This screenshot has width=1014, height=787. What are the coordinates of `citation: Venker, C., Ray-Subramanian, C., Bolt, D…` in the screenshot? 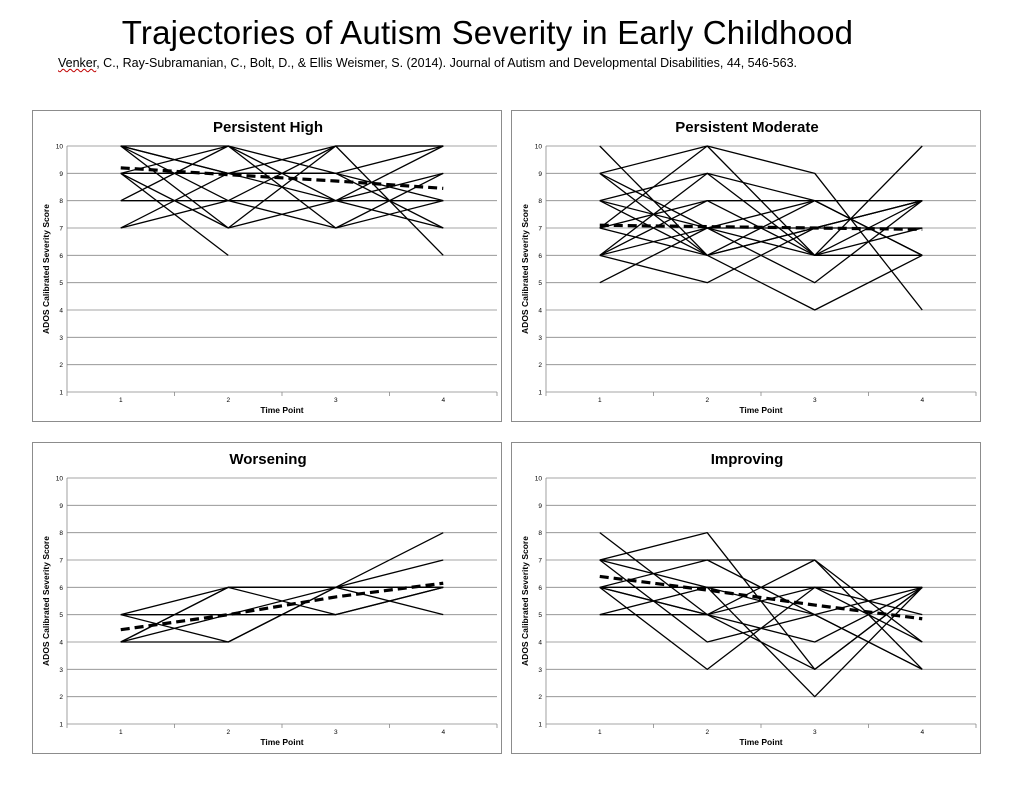 It's located at (427, 63).